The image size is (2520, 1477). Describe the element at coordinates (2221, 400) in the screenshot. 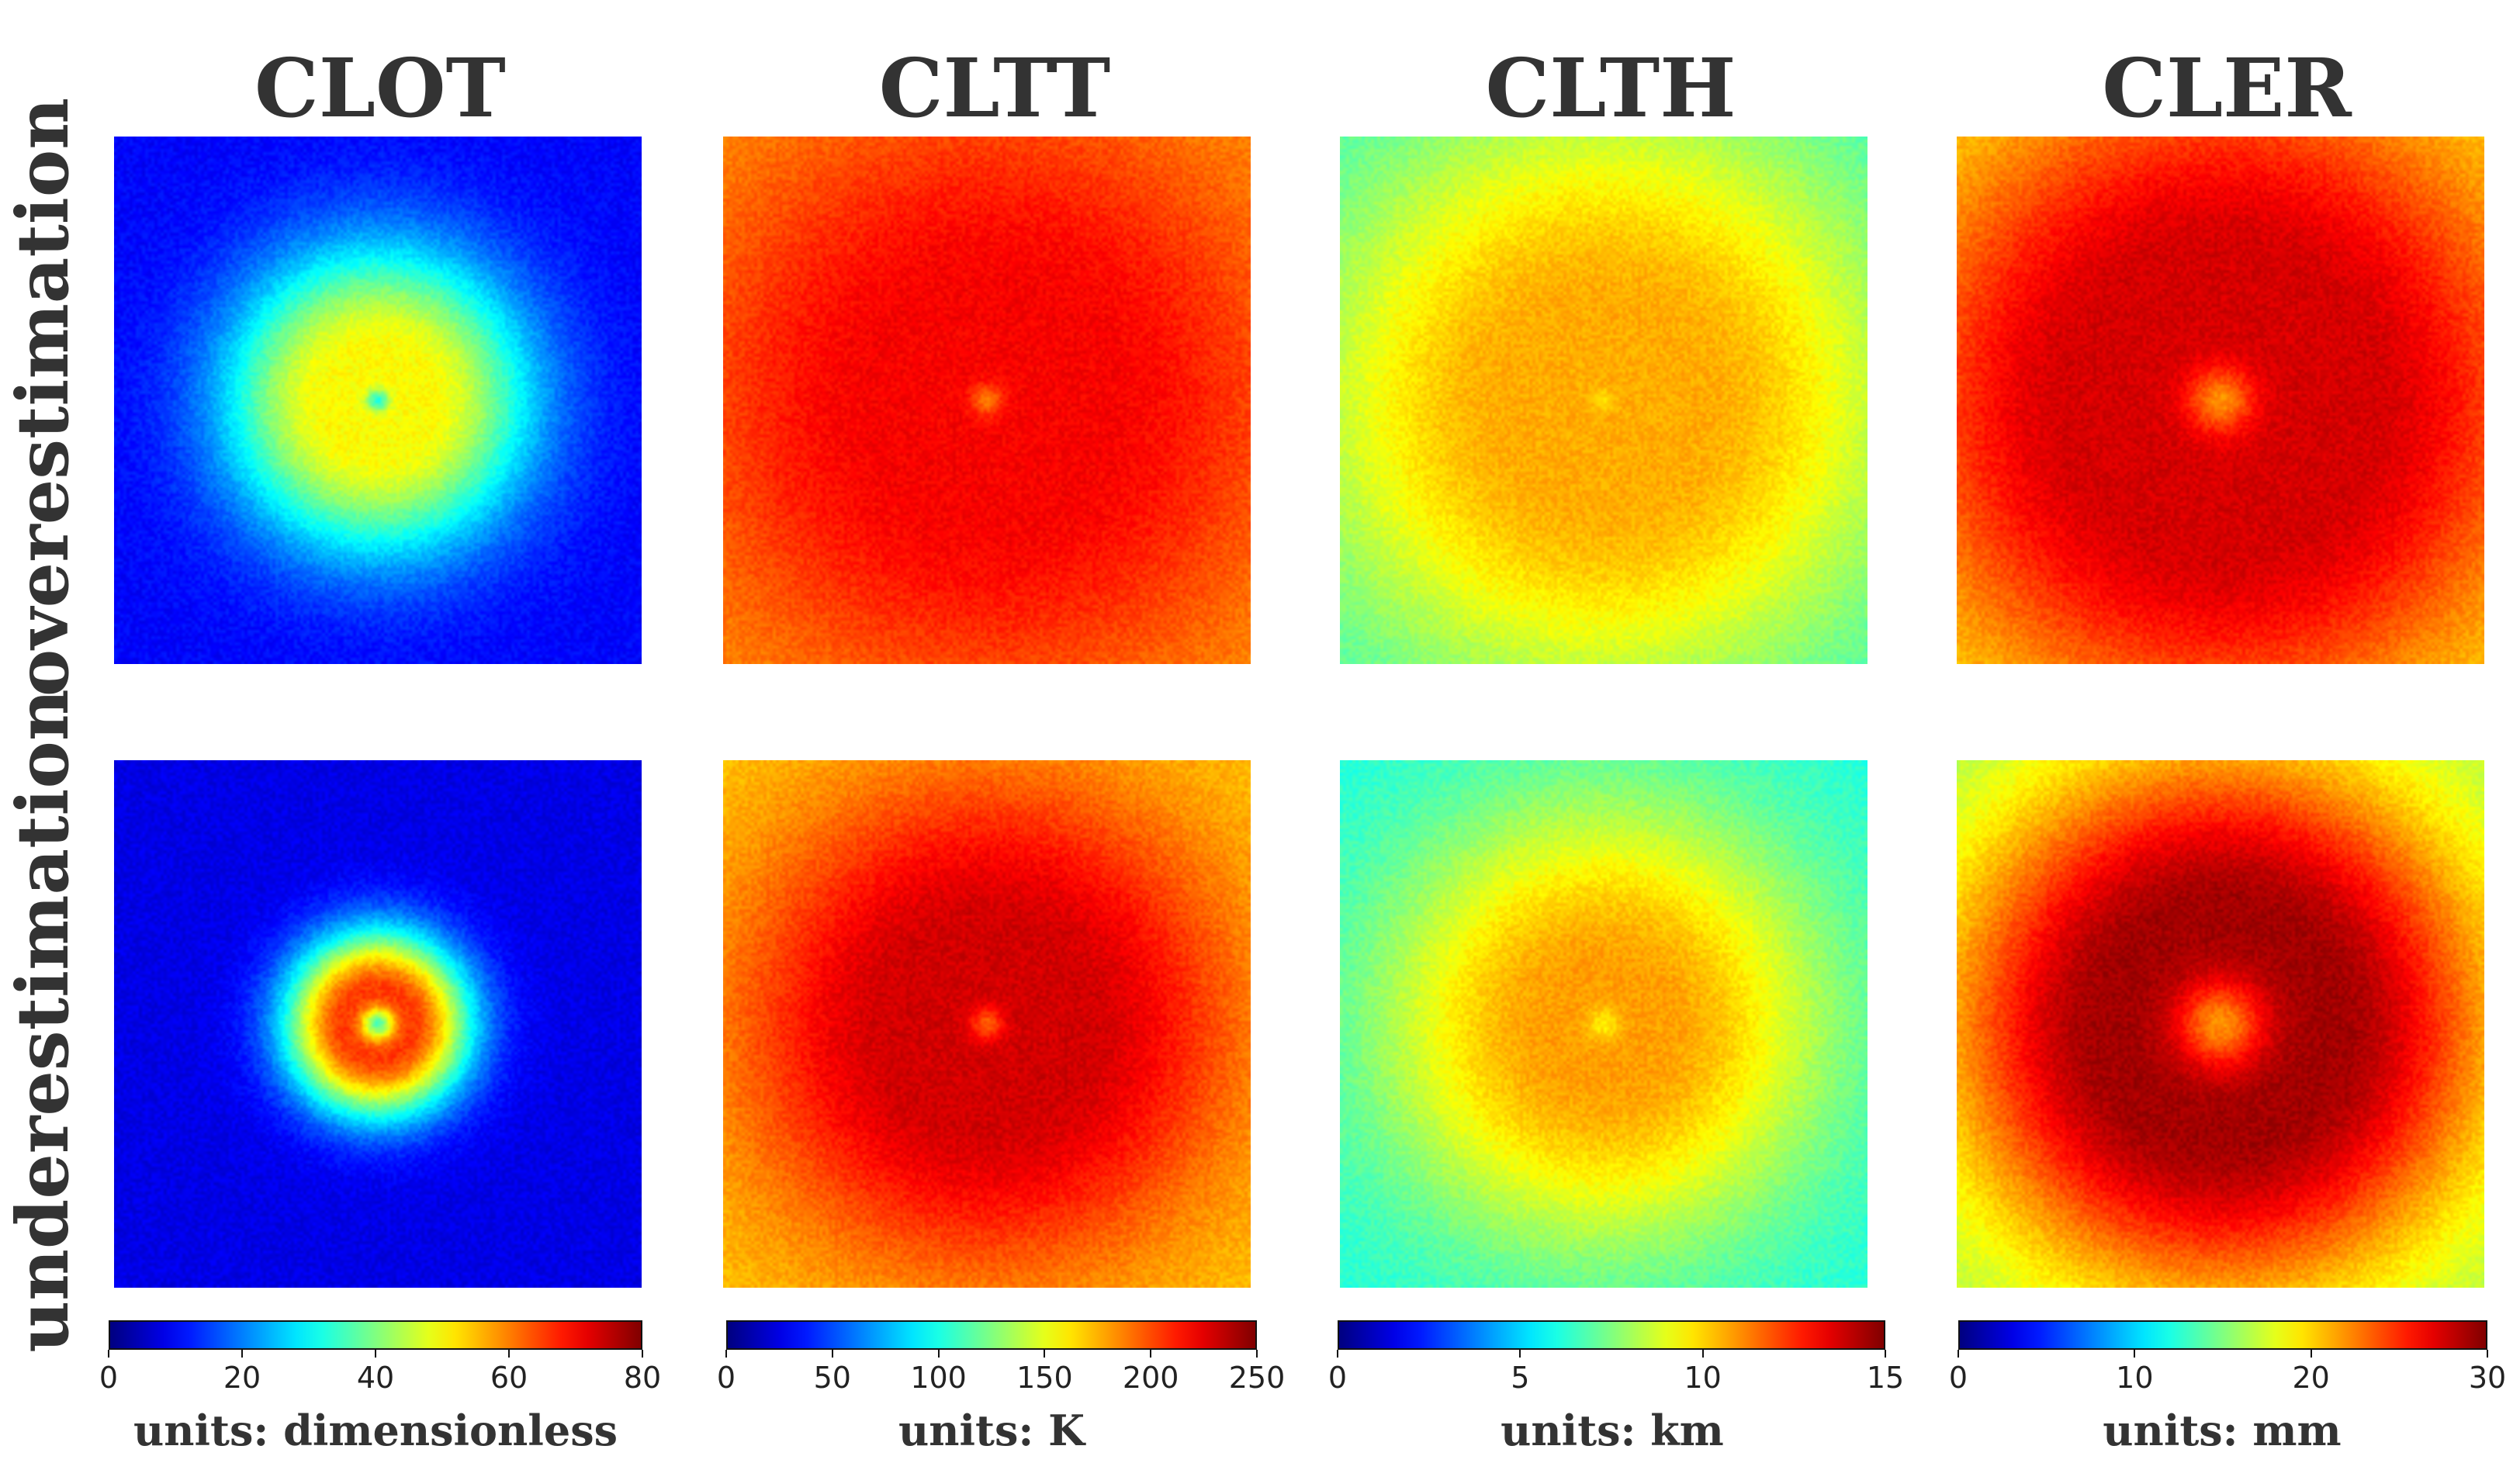

I see `heatmap-cler-overestimation` at that location.